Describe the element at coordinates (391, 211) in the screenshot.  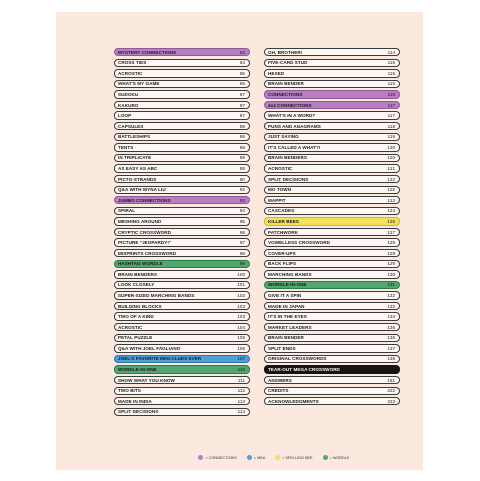
I see `entry-page-number: 124` at that location.